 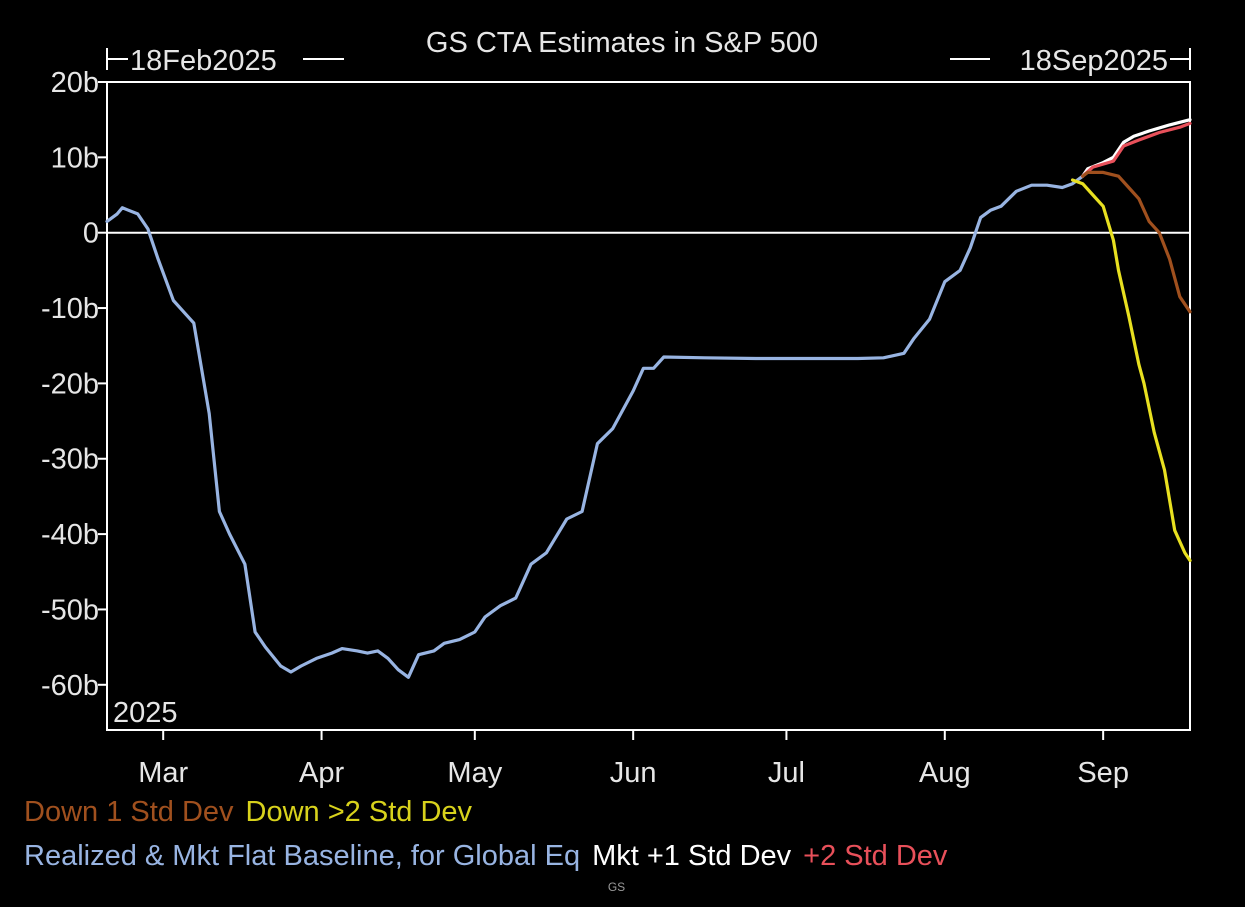 I want to click on y-tick-label: 20b, so click(x=75, y=83).